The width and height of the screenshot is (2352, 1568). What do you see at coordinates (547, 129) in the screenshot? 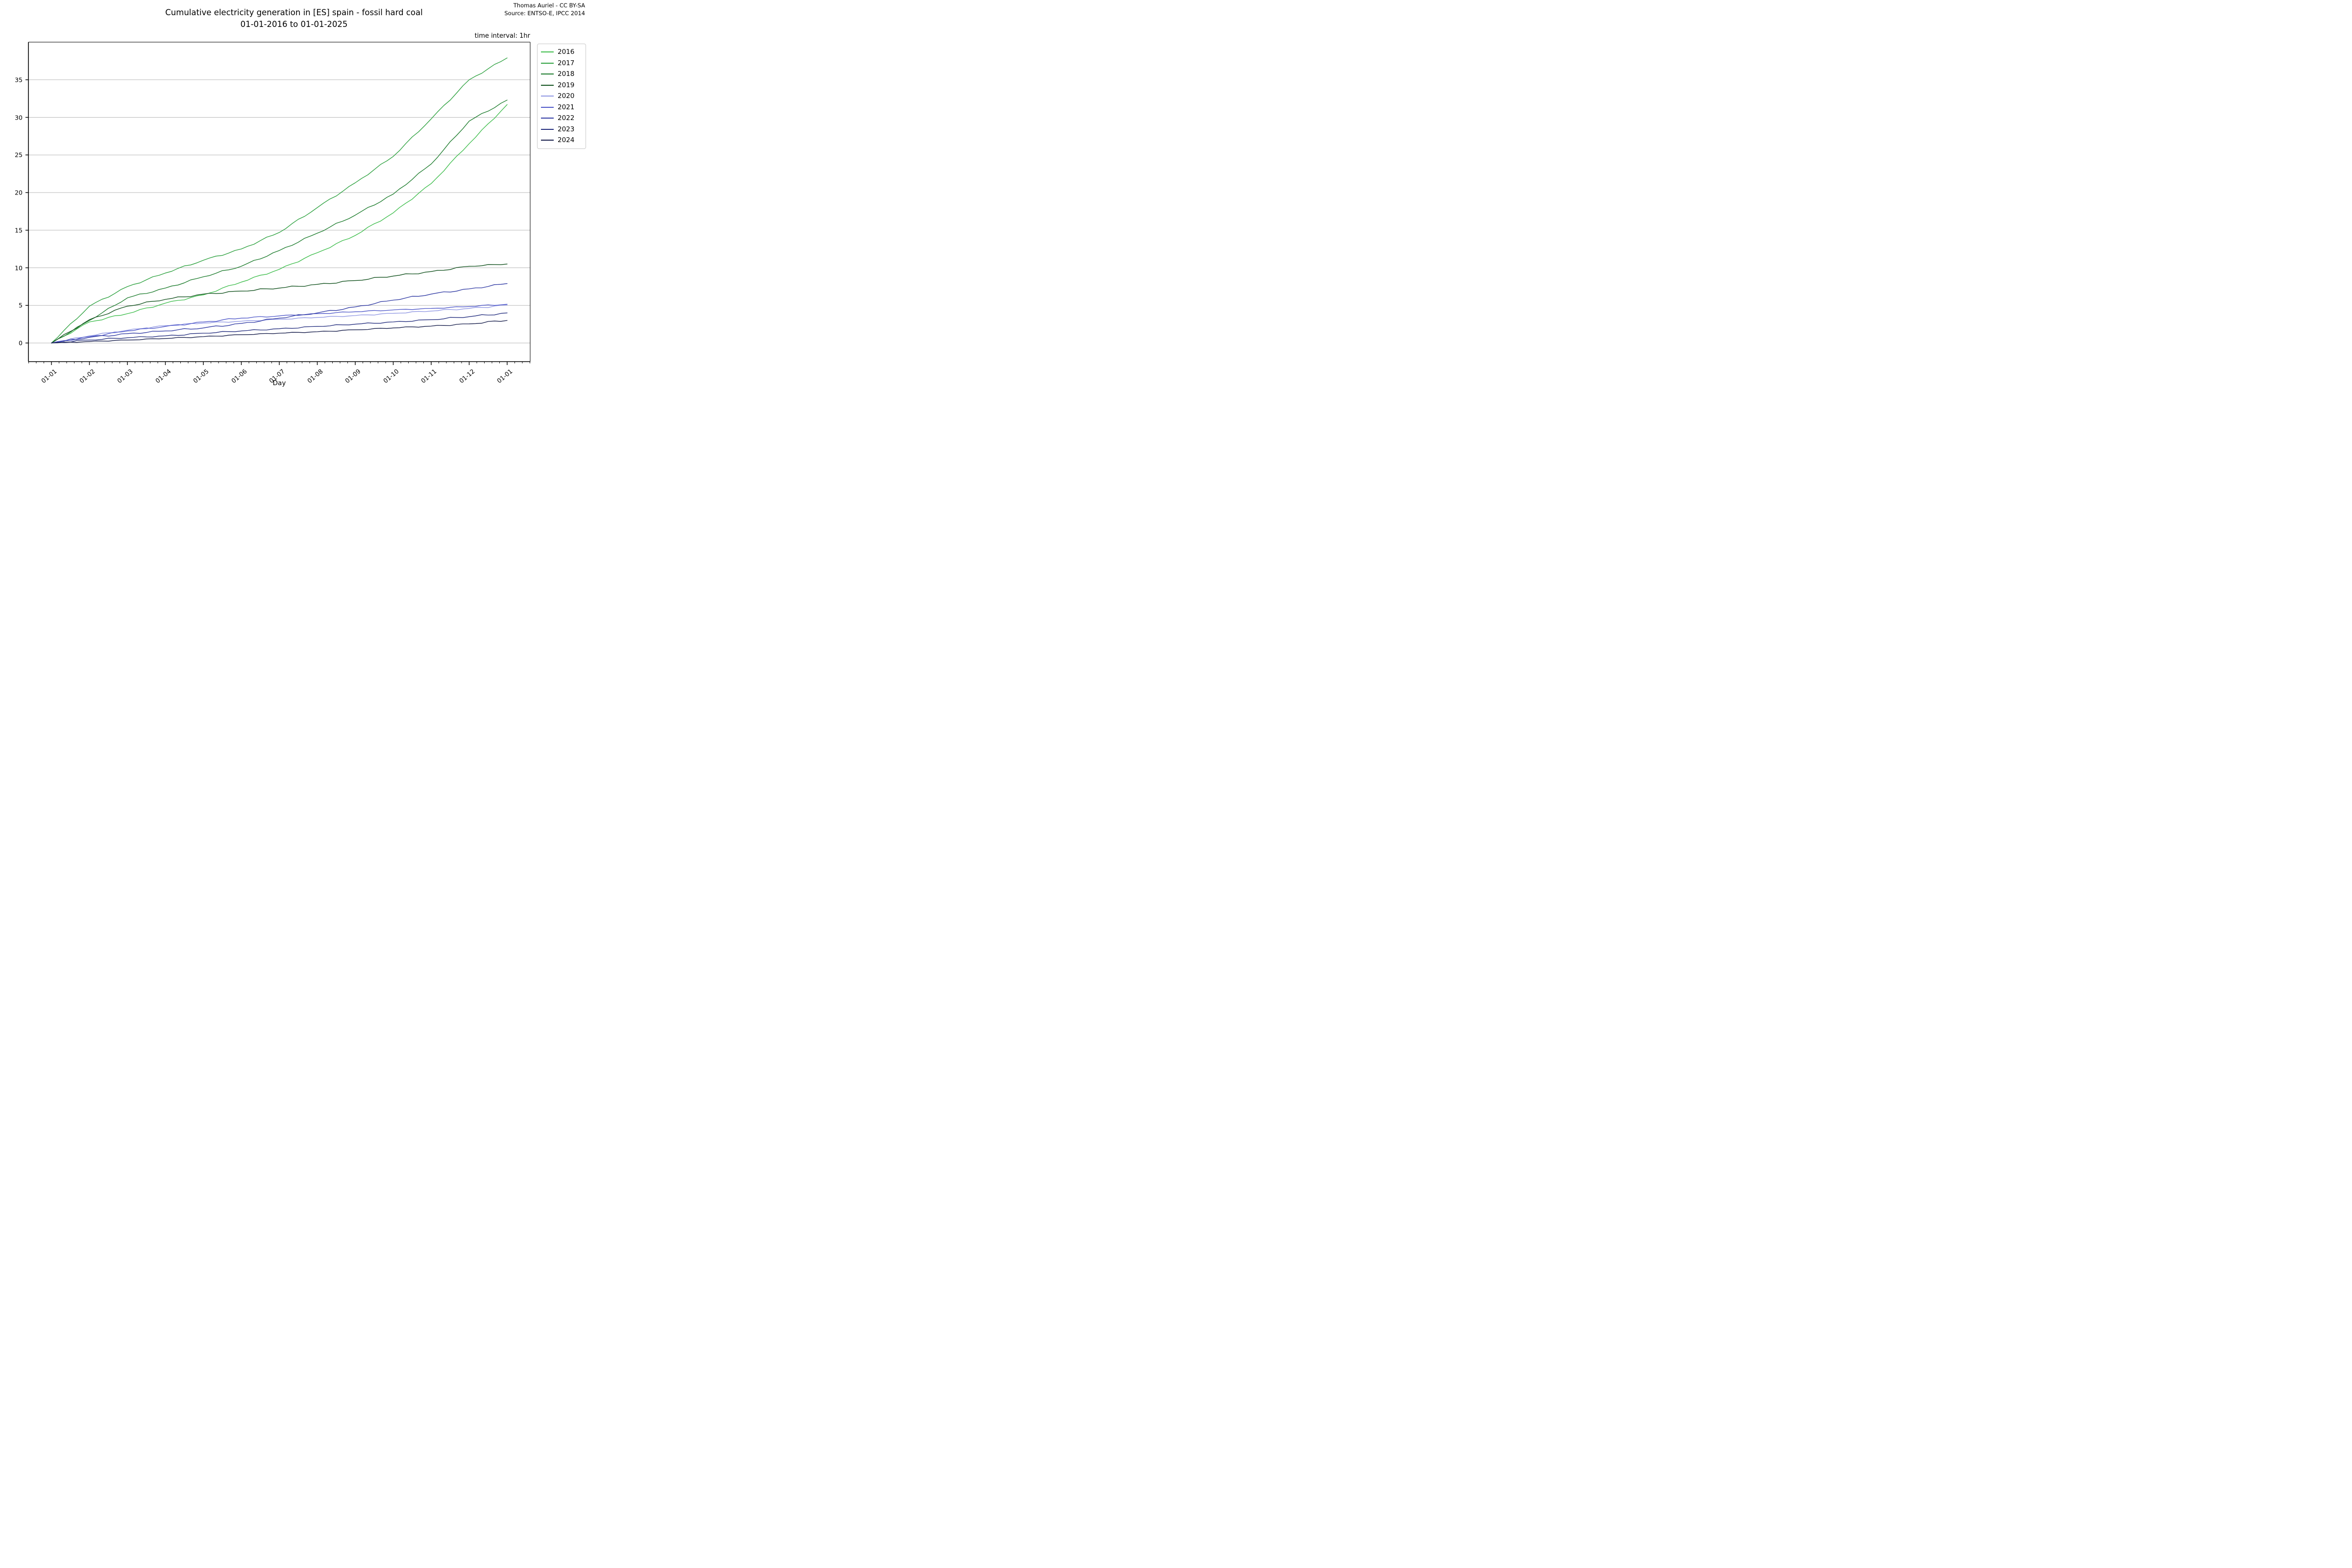
I see `legend-line-swatch-2023` at bounding box center [547, 129].